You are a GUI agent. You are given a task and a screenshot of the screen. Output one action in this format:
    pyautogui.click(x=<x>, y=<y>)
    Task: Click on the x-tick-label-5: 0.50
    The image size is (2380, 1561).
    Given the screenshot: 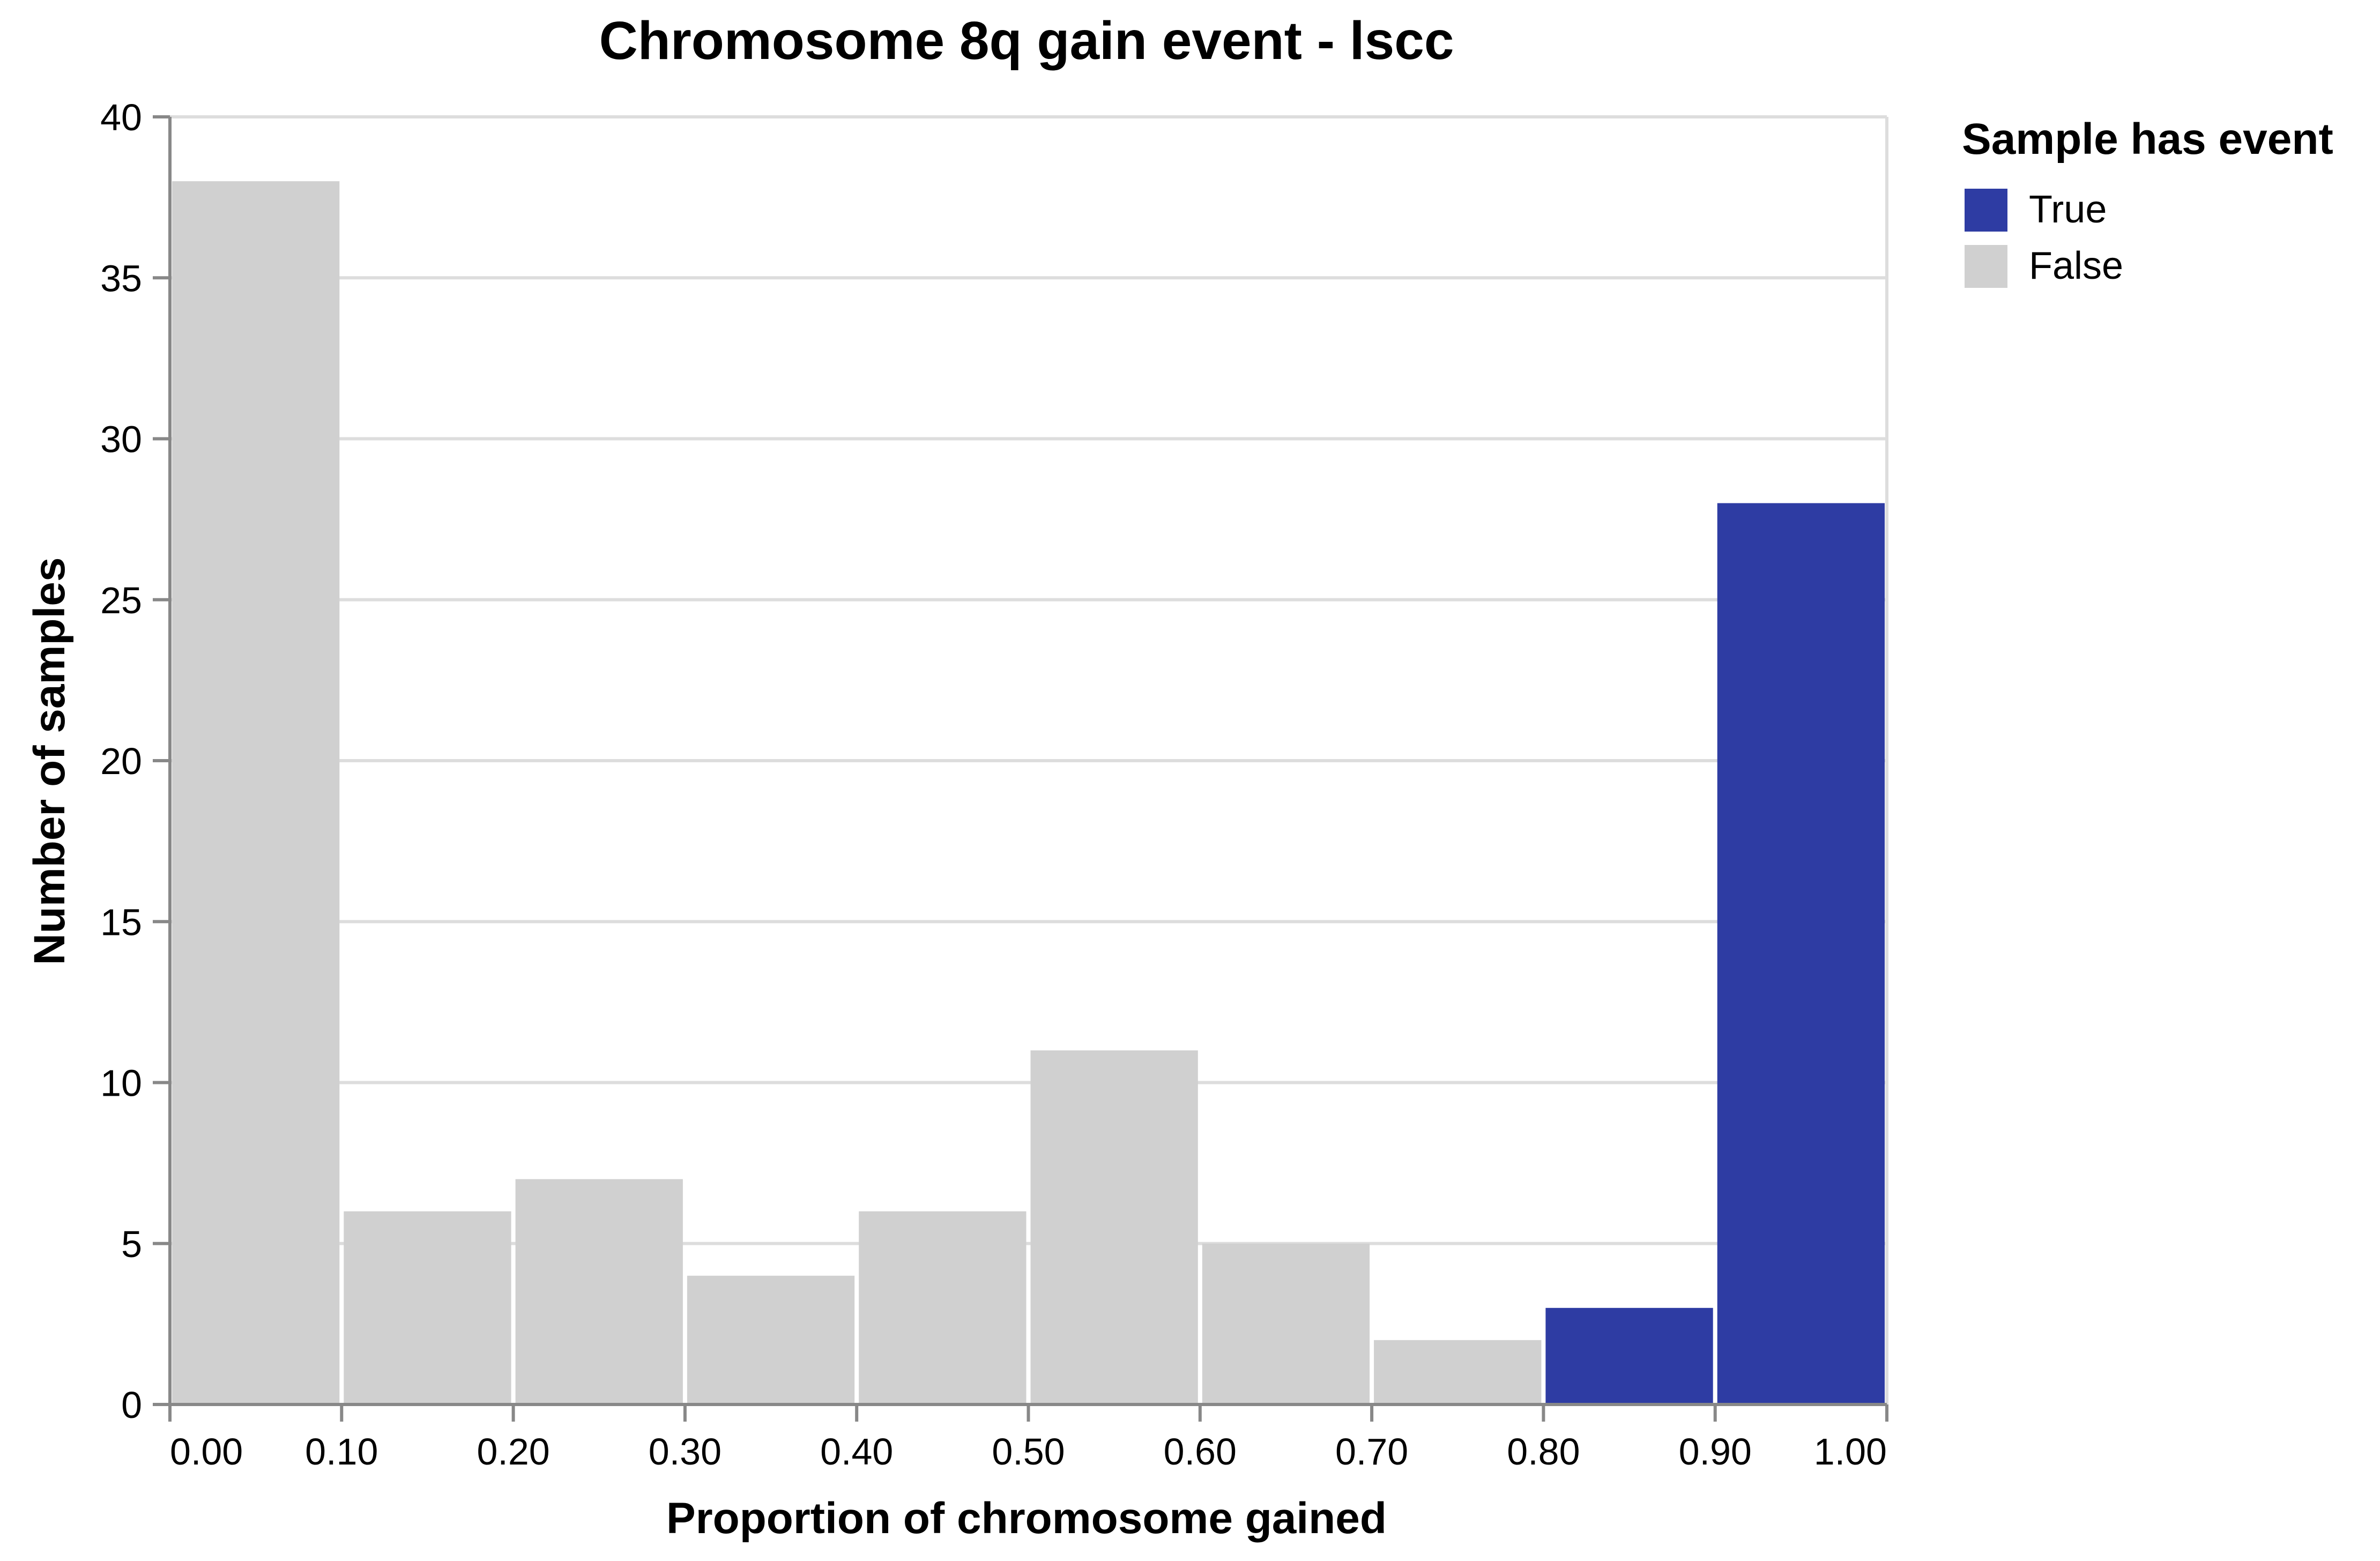 What is the action you would take?
    pyautogui.click(x=1028, y=1452)
    